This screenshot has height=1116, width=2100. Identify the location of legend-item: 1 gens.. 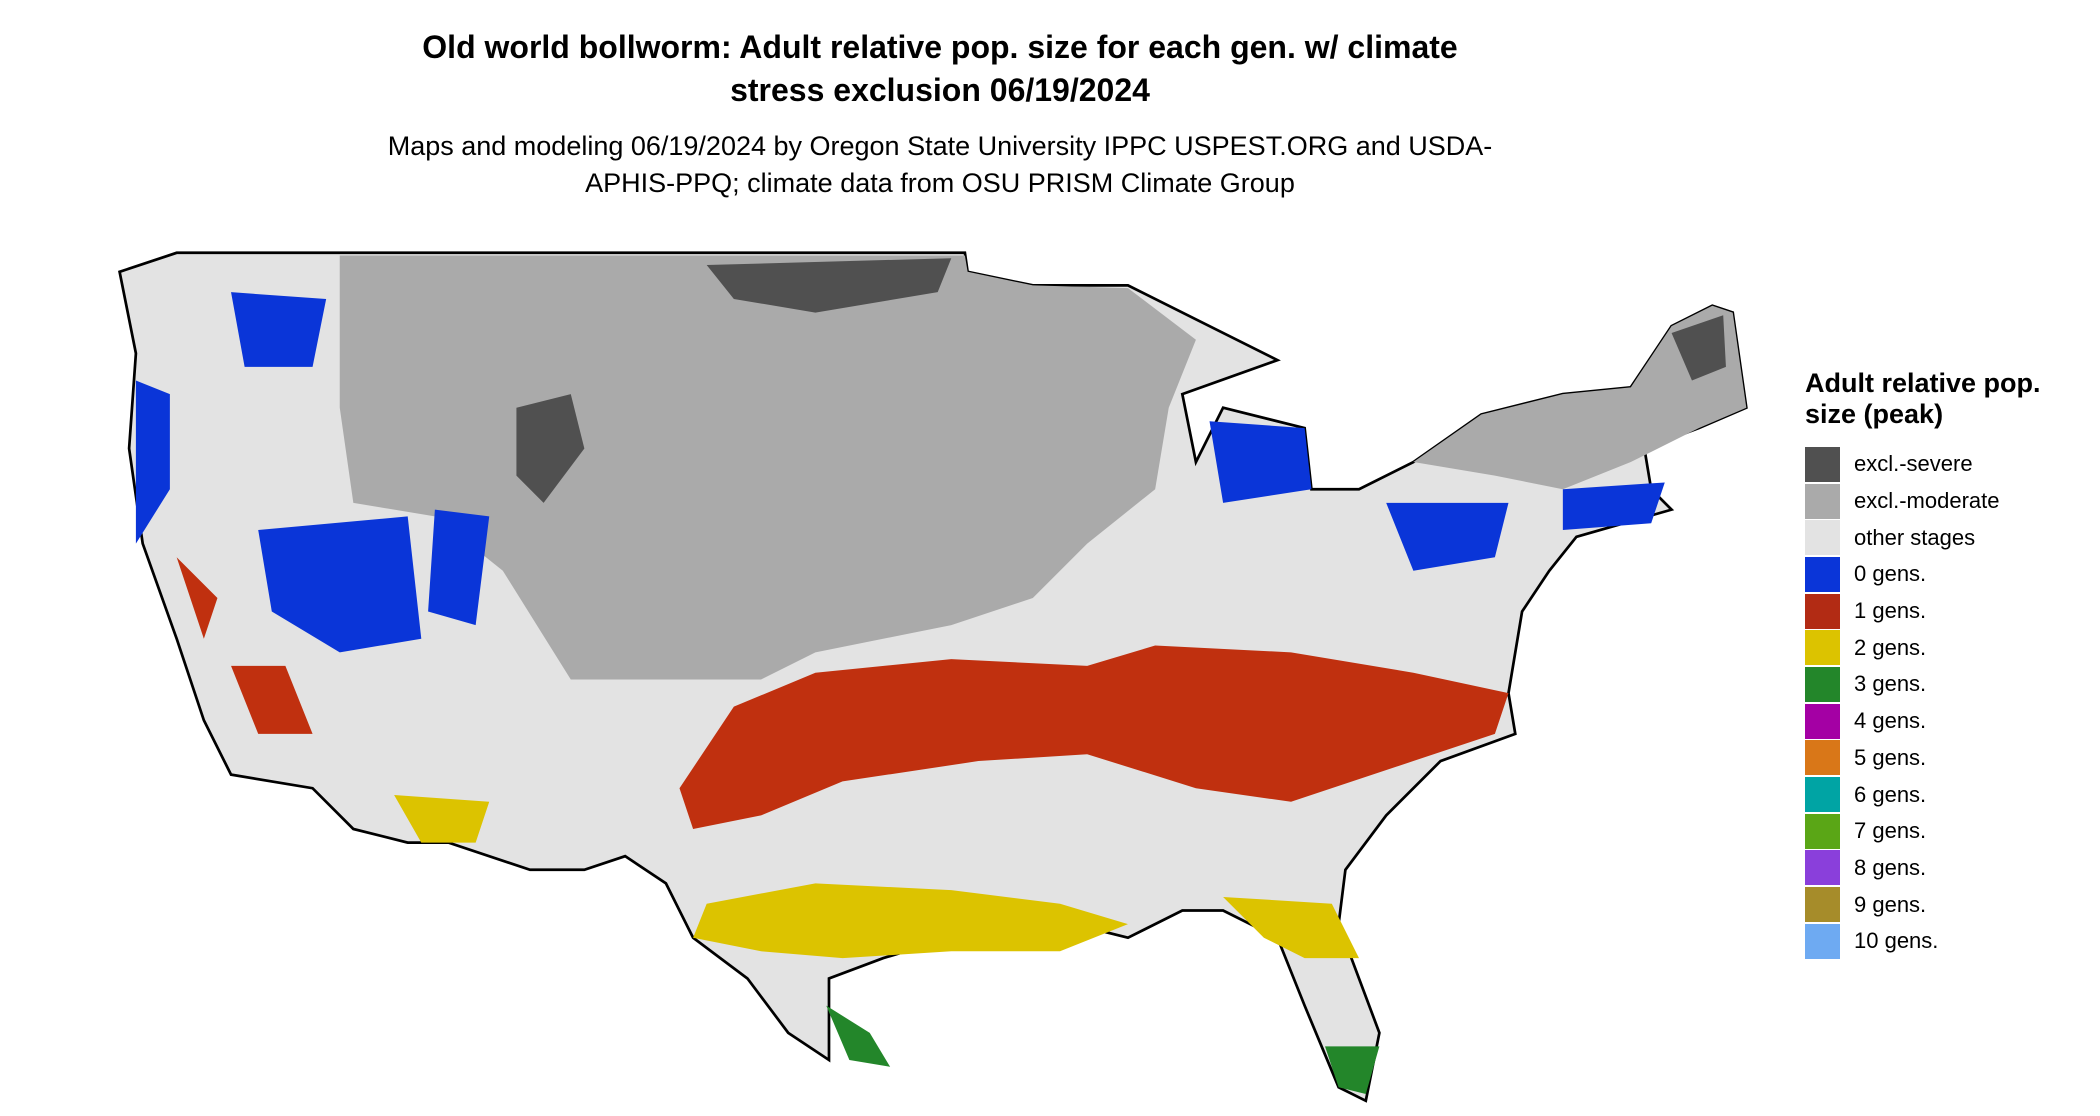
(1935, 611).